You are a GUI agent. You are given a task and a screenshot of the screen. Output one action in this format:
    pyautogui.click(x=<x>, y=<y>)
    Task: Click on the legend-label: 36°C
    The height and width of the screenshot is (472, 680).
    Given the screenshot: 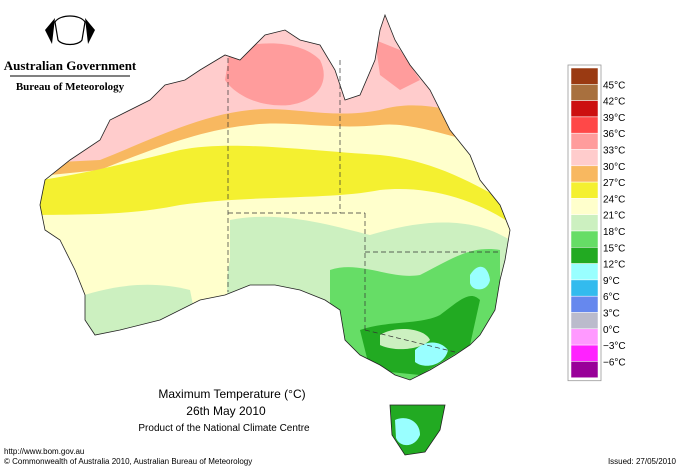 What is the action you would take?
    pyautogui.click(x=614, y=134)
    